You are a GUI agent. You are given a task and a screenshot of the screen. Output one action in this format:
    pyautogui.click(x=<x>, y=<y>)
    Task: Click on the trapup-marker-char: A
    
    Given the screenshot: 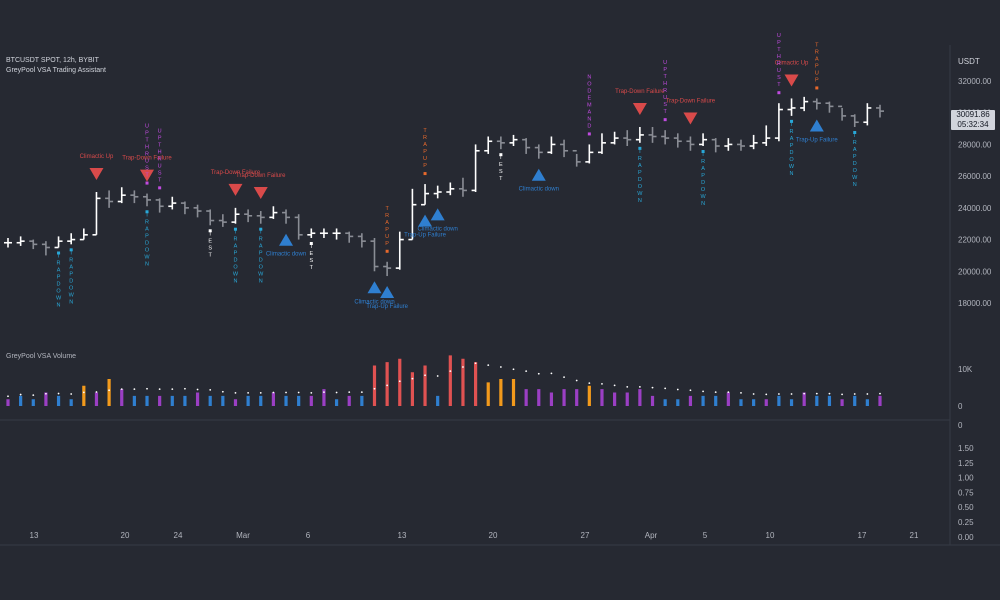 What is the action you would take?
    pyautogui.click(x=425, y=145)
    